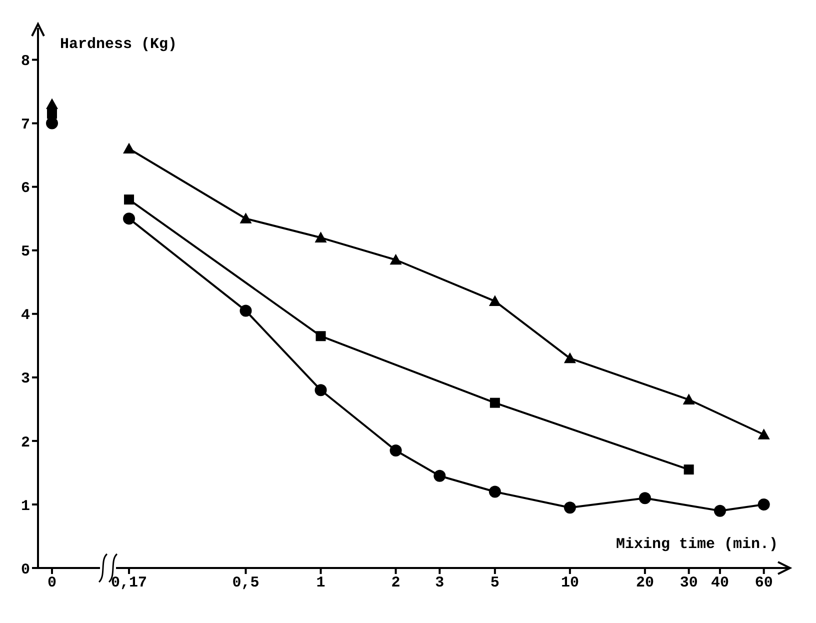  Describe the element at coordinates (689, 583) in the screenshot. I see `x-tick-label: 30` at that location.